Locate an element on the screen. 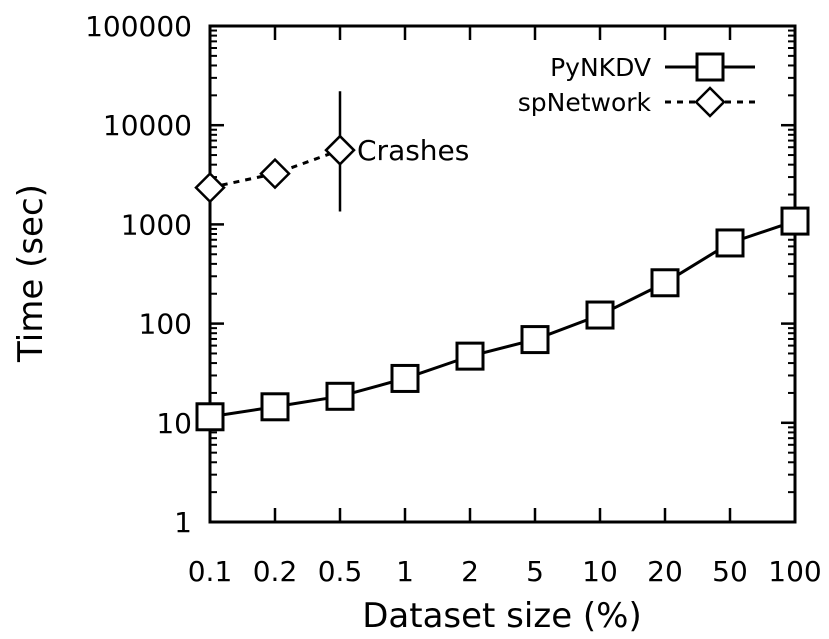 Image resolution: width=829 pixels, height=639 pixels. x-tick-label: 10 is located at coordinates (600, 571).